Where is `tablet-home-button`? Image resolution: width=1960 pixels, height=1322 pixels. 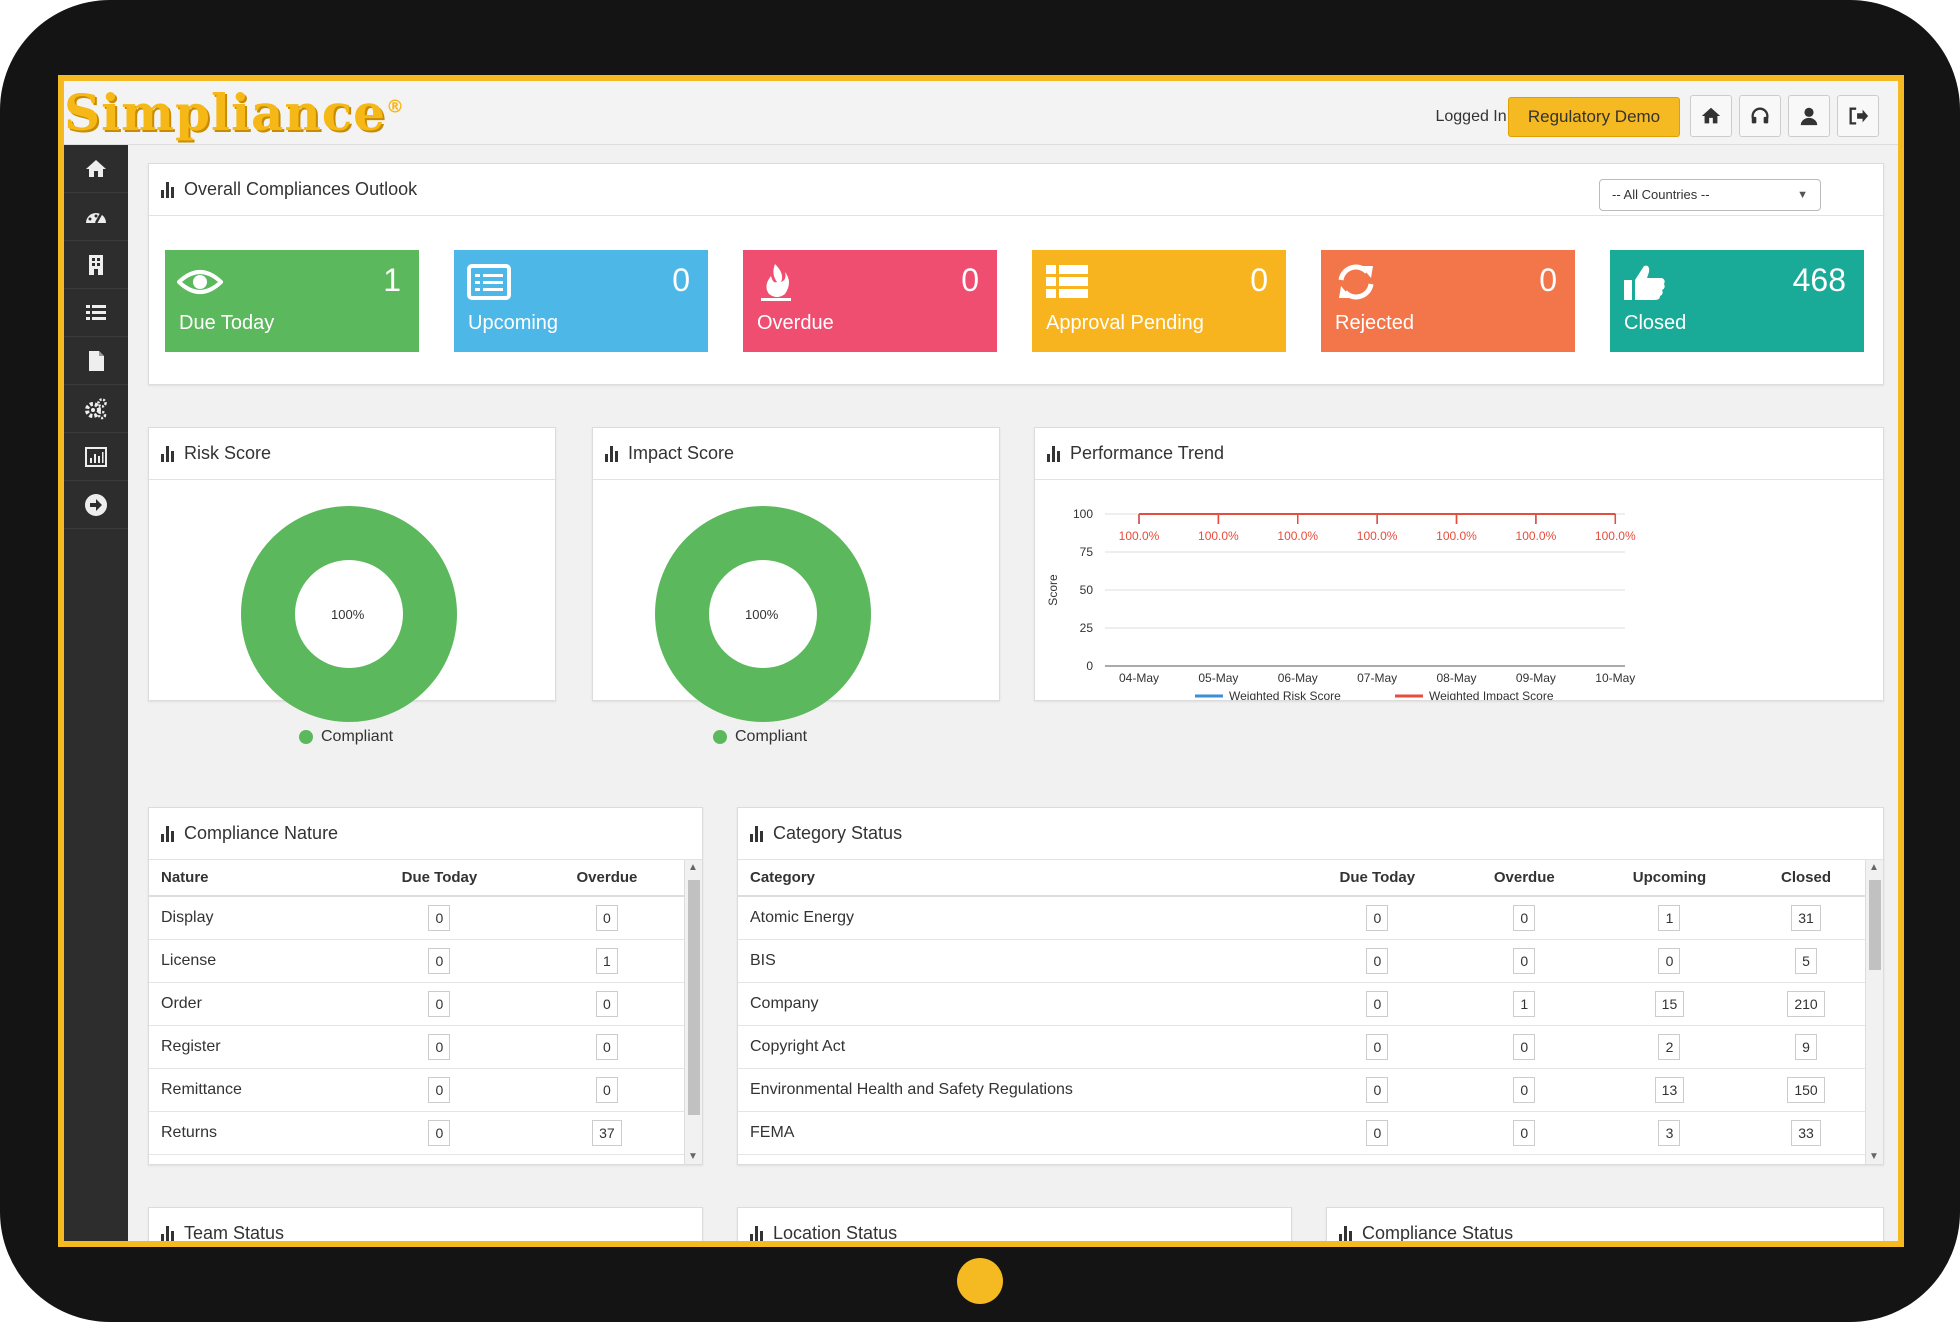
tablet-home-button is located at coordinates (980, 1281).